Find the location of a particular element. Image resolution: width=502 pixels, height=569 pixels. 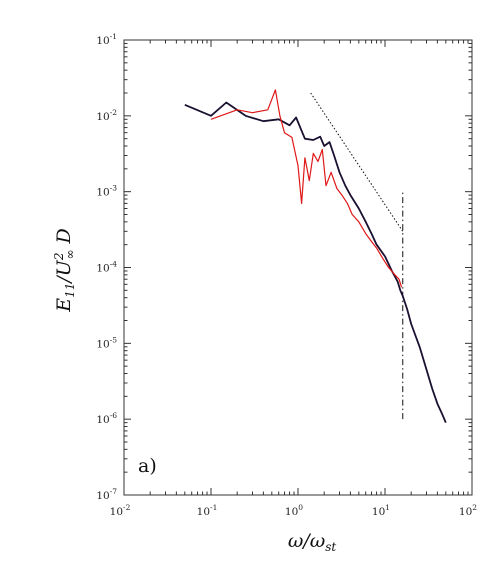

y-tick-label: 10⁻² is located at coordinates (106, 115).